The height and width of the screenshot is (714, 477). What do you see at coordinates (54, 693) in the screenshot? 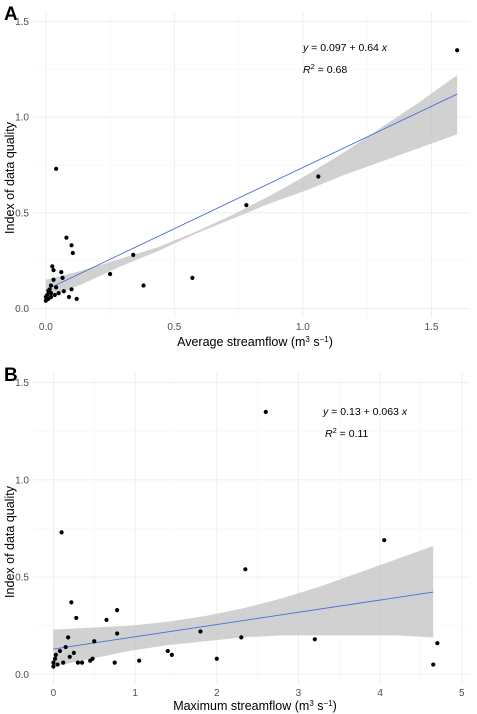
I see `x-tick-label: 0` at bounding box center [54, 693].